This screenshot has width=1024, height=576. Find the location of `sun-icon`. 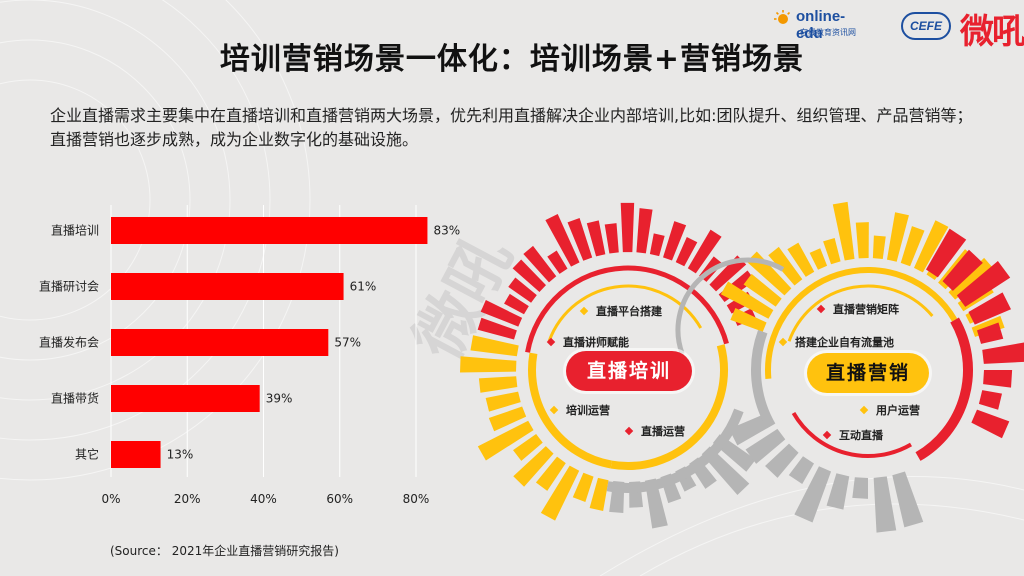

sun-icon is located at coordinates (782, 17).